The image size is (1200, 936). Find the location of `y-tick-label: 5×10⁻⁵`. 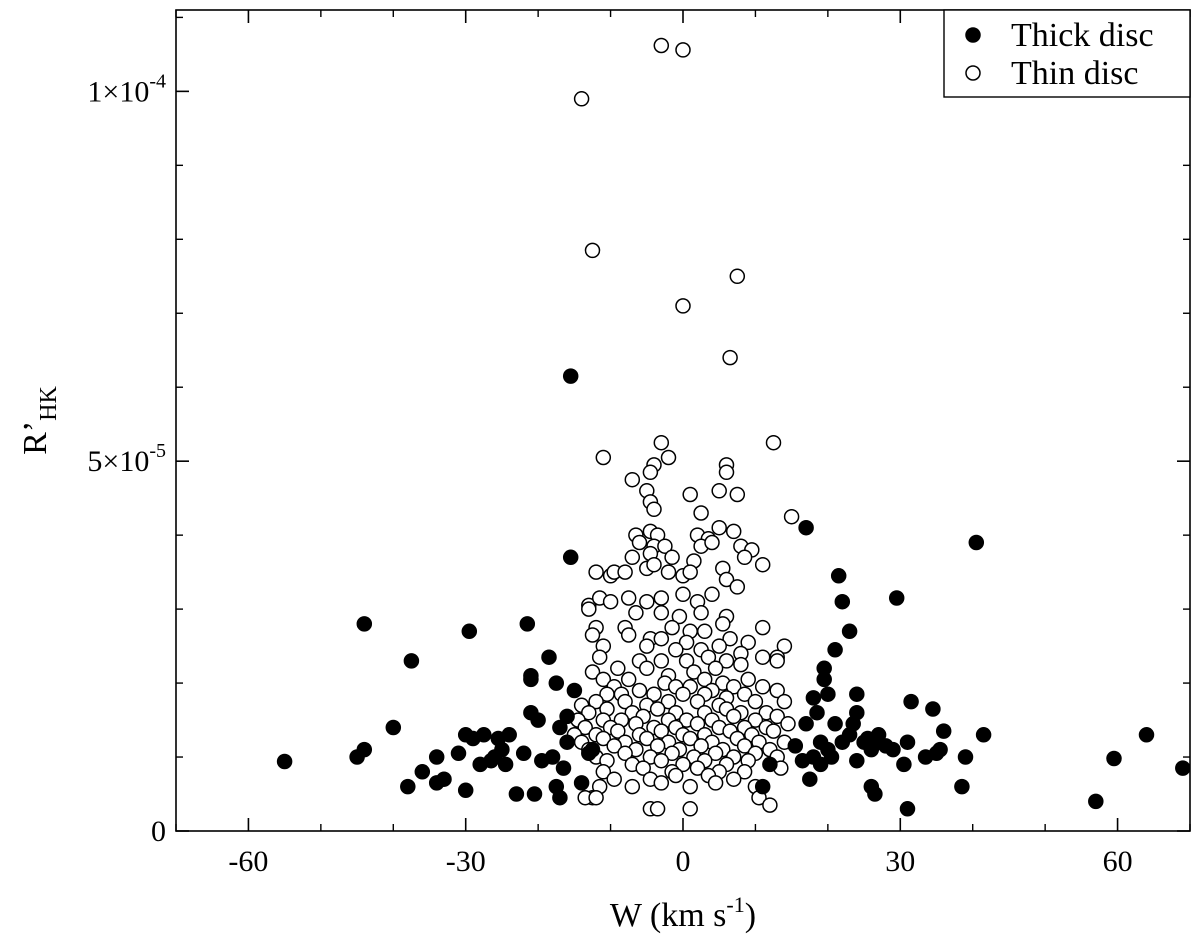

y-tick-label: 5×10⁻⁵ is located at coordinates (126, 459).